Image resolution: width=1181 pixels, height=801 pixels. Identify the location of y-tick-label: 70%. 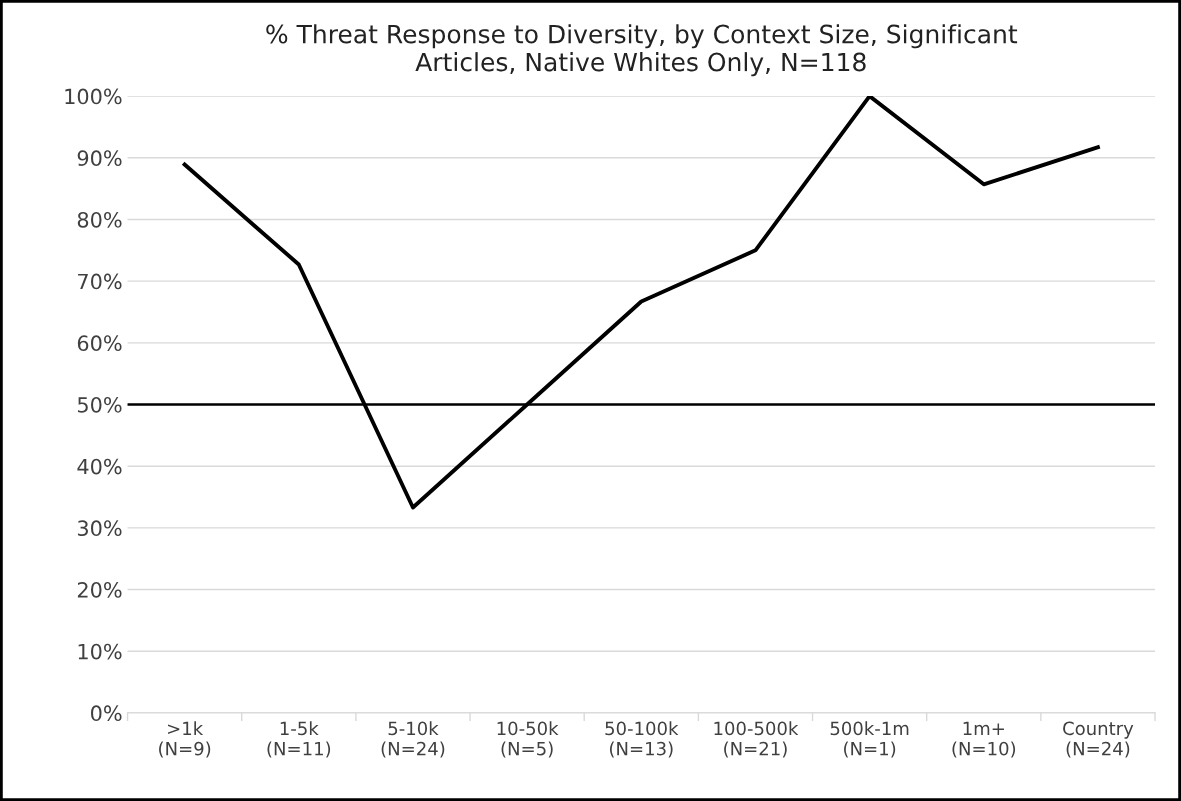
(100, 281).